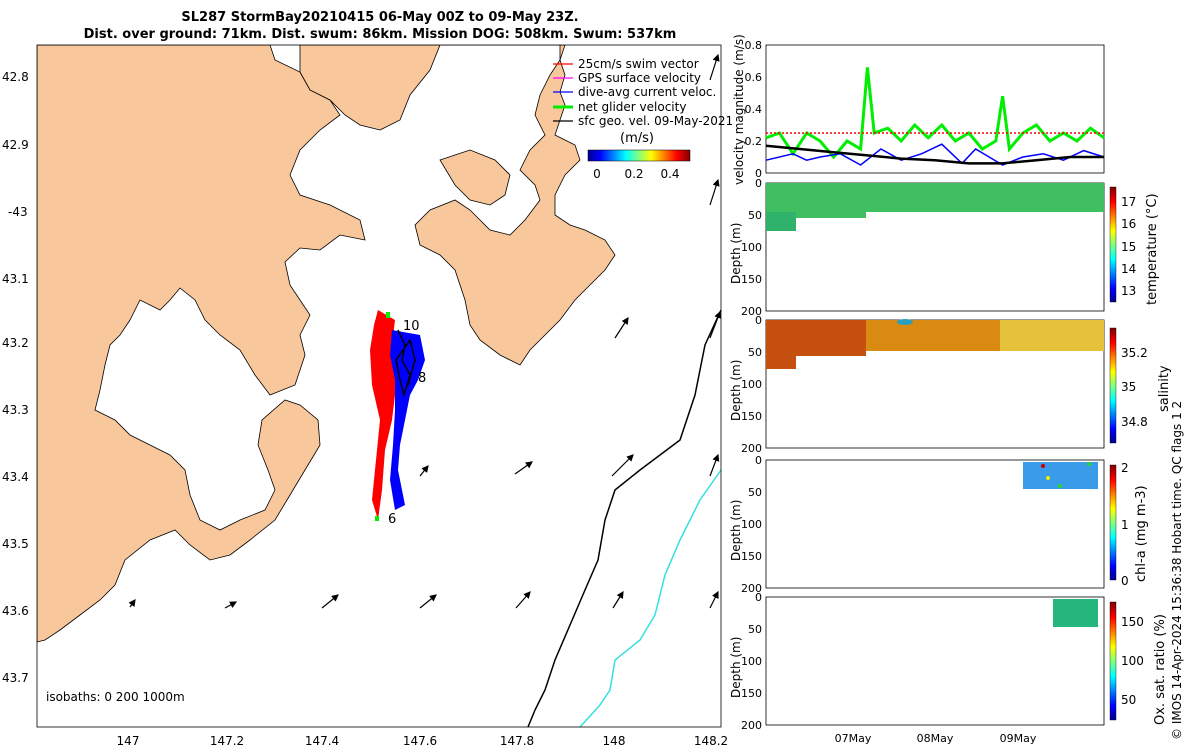  I want to click on isobath-200m, so click(624, 518).